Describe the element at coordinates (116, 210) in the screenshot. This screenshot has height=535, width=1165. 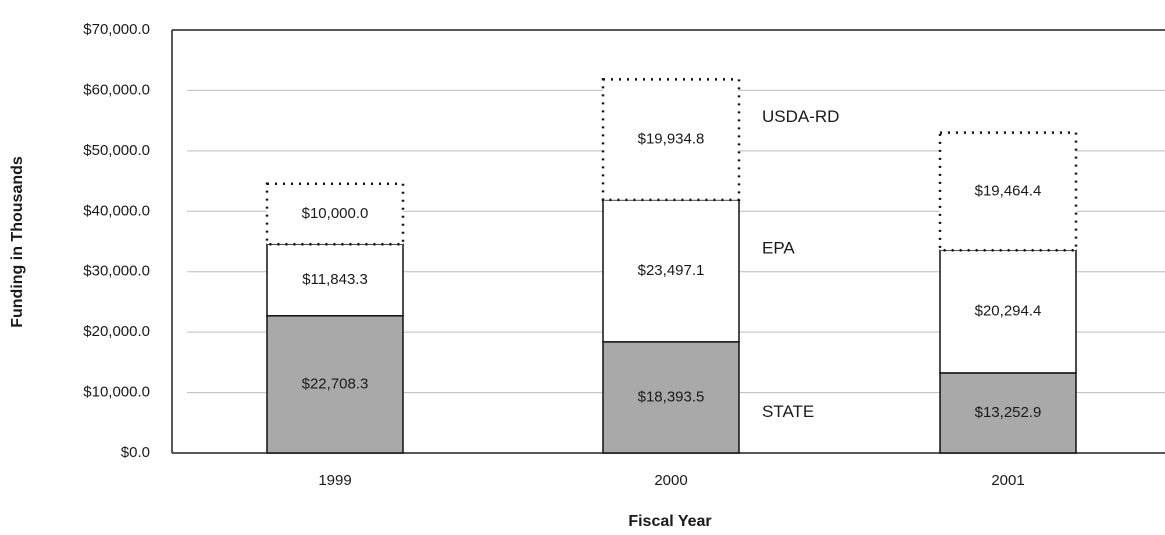
I see `y-tick-label: $40,000.0` at that location.